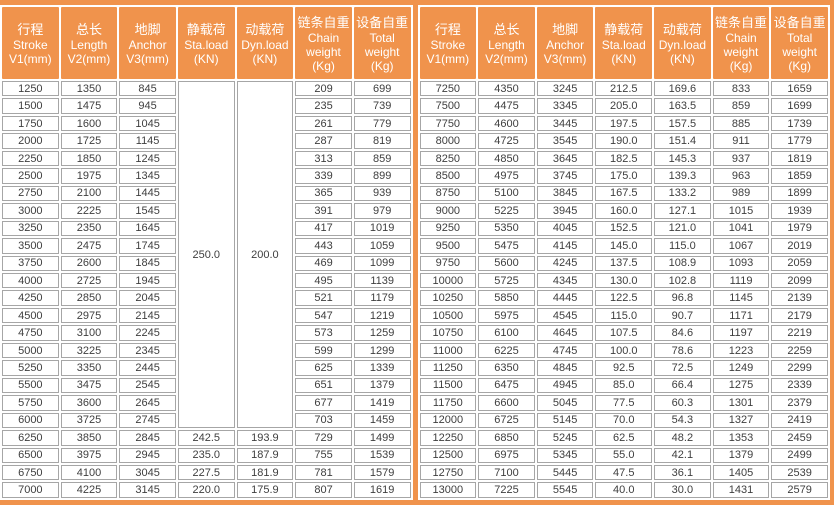  What do you see at coordinates (741, 298) in the screenshot?
I see `right-chain-weight-cell: 1145` at bounding box center [741, 298].